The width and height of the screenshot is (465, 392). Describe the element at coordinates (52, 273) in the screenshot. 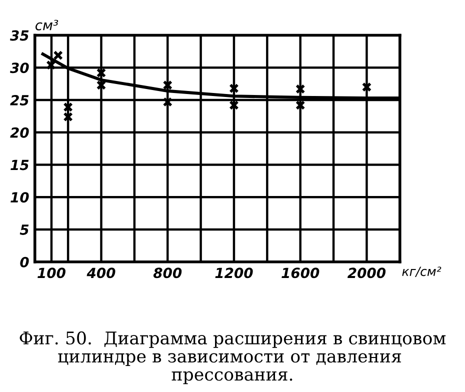

I see `x-tick-label: 100` at that location.